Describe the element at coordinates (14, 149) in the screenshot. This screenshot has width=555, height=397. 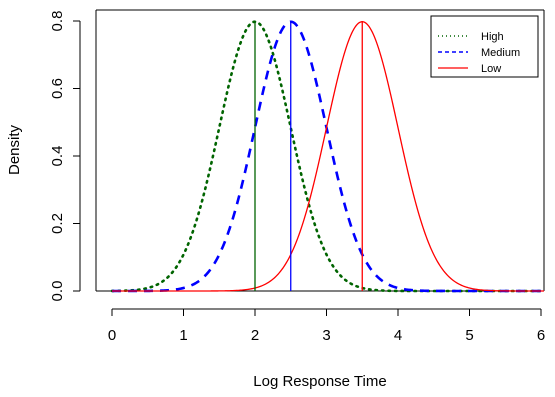
I see `y-axis-title: Density` at that location.